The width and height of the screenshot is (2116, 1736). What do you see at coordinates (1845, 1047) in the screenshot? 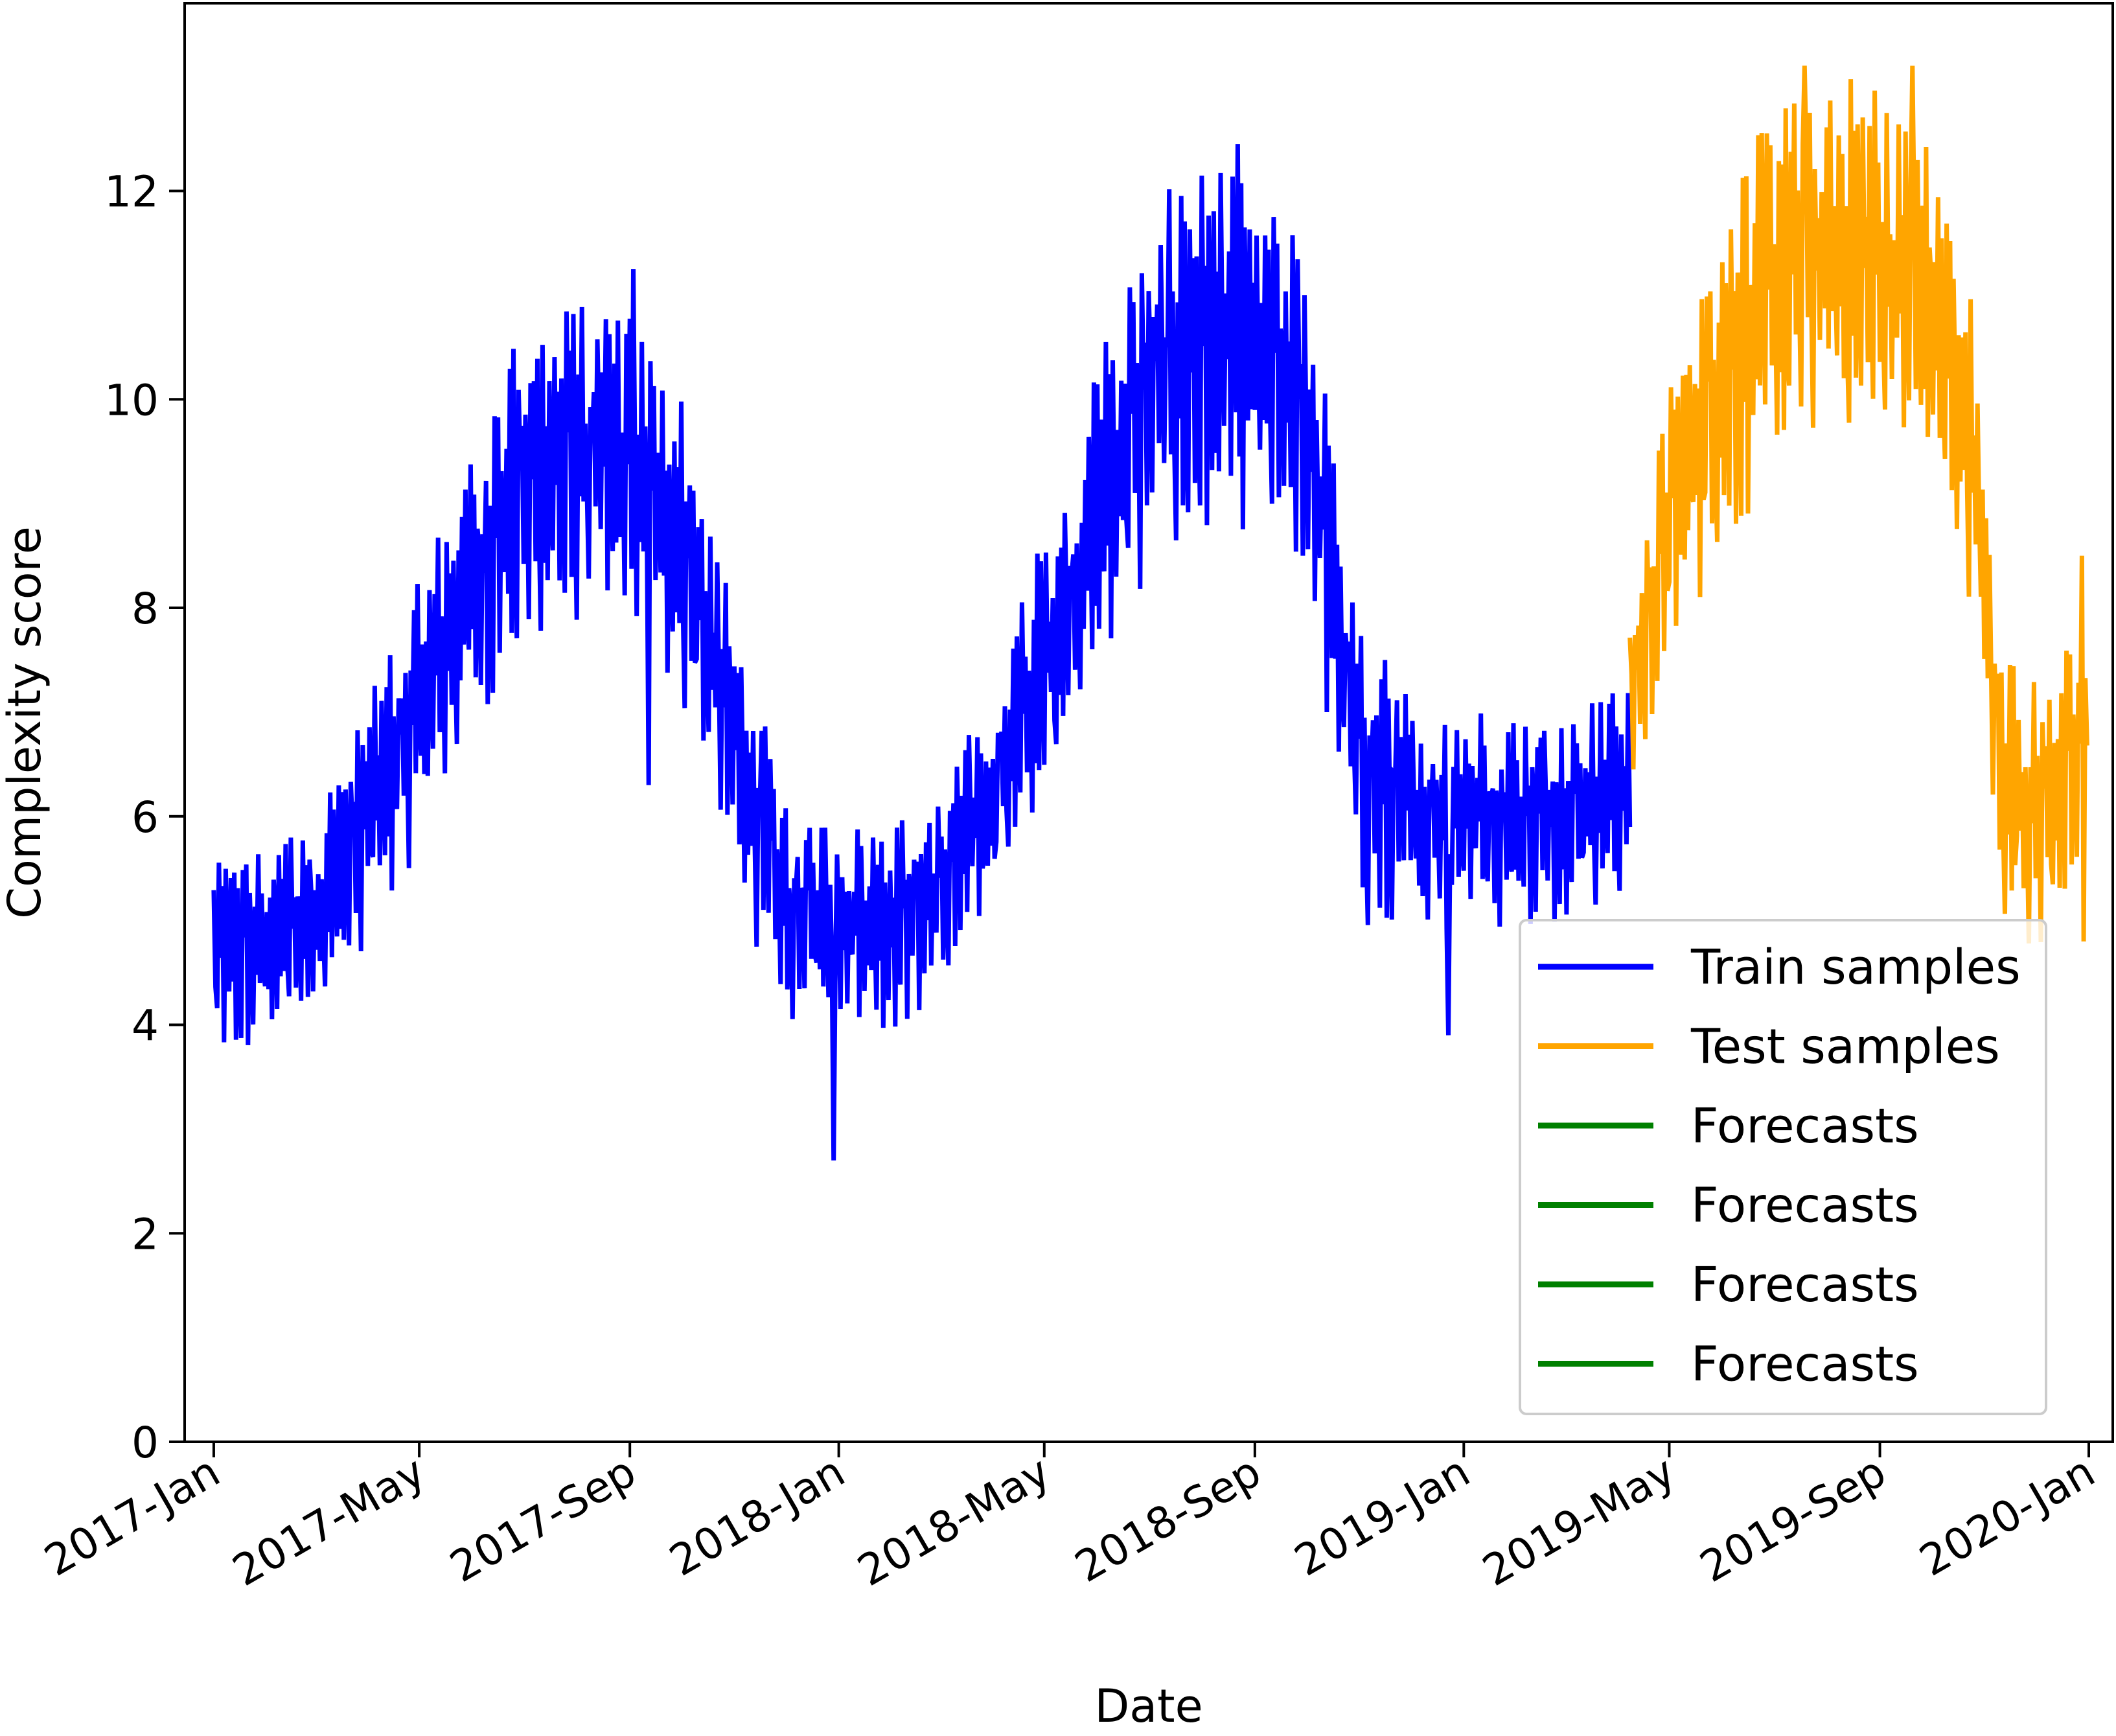
I see `legend-label: Test samples` at bounding box center [1845, 1047].